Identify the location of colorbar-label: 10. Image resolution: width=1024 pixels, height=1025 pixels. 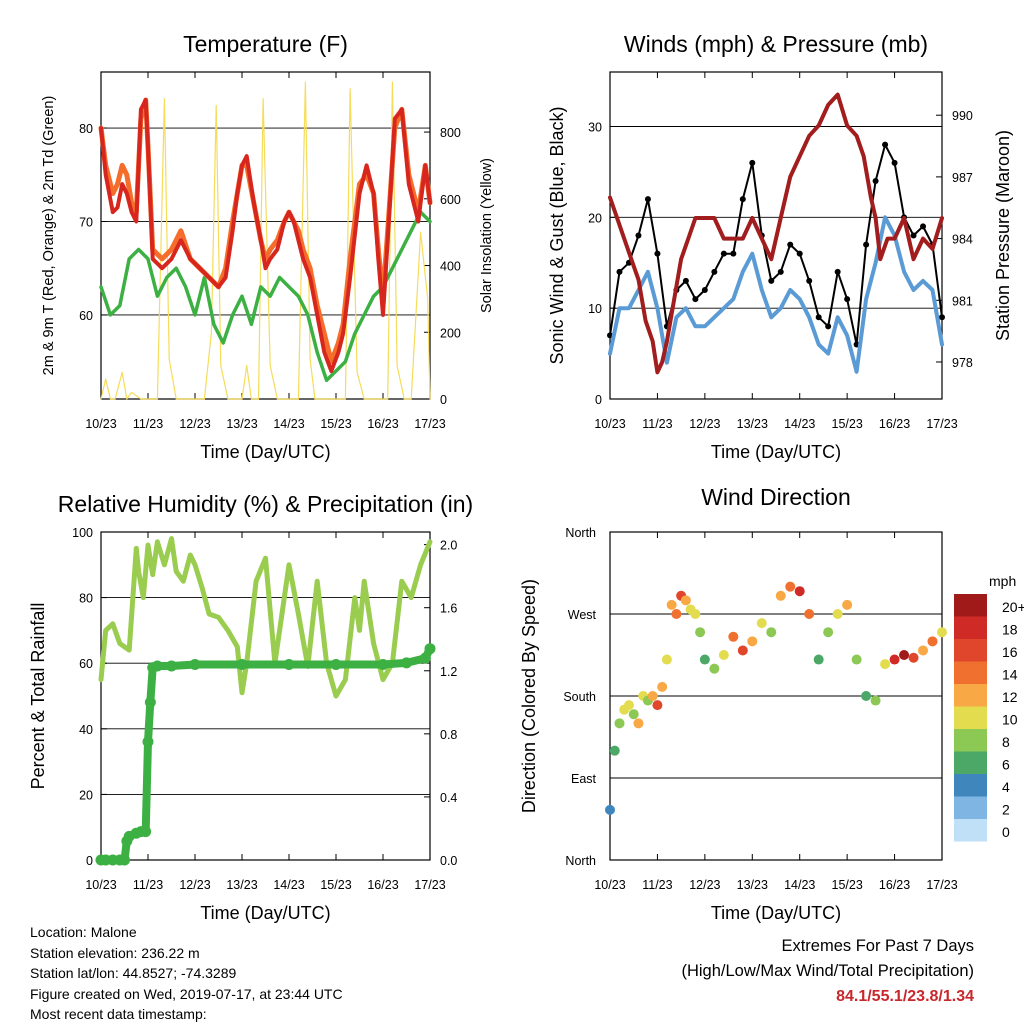
(1010, 720).